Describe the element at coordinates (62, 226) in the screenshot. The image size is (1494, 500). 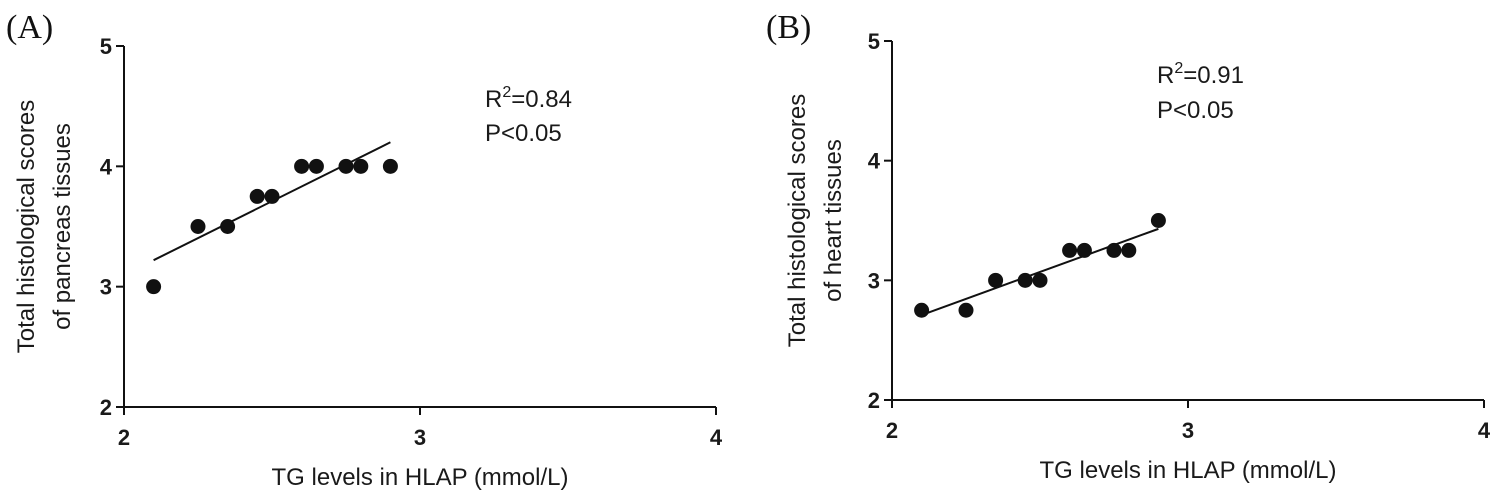
I see `y-axis-title-line2: of pancreas tissues` at that location.